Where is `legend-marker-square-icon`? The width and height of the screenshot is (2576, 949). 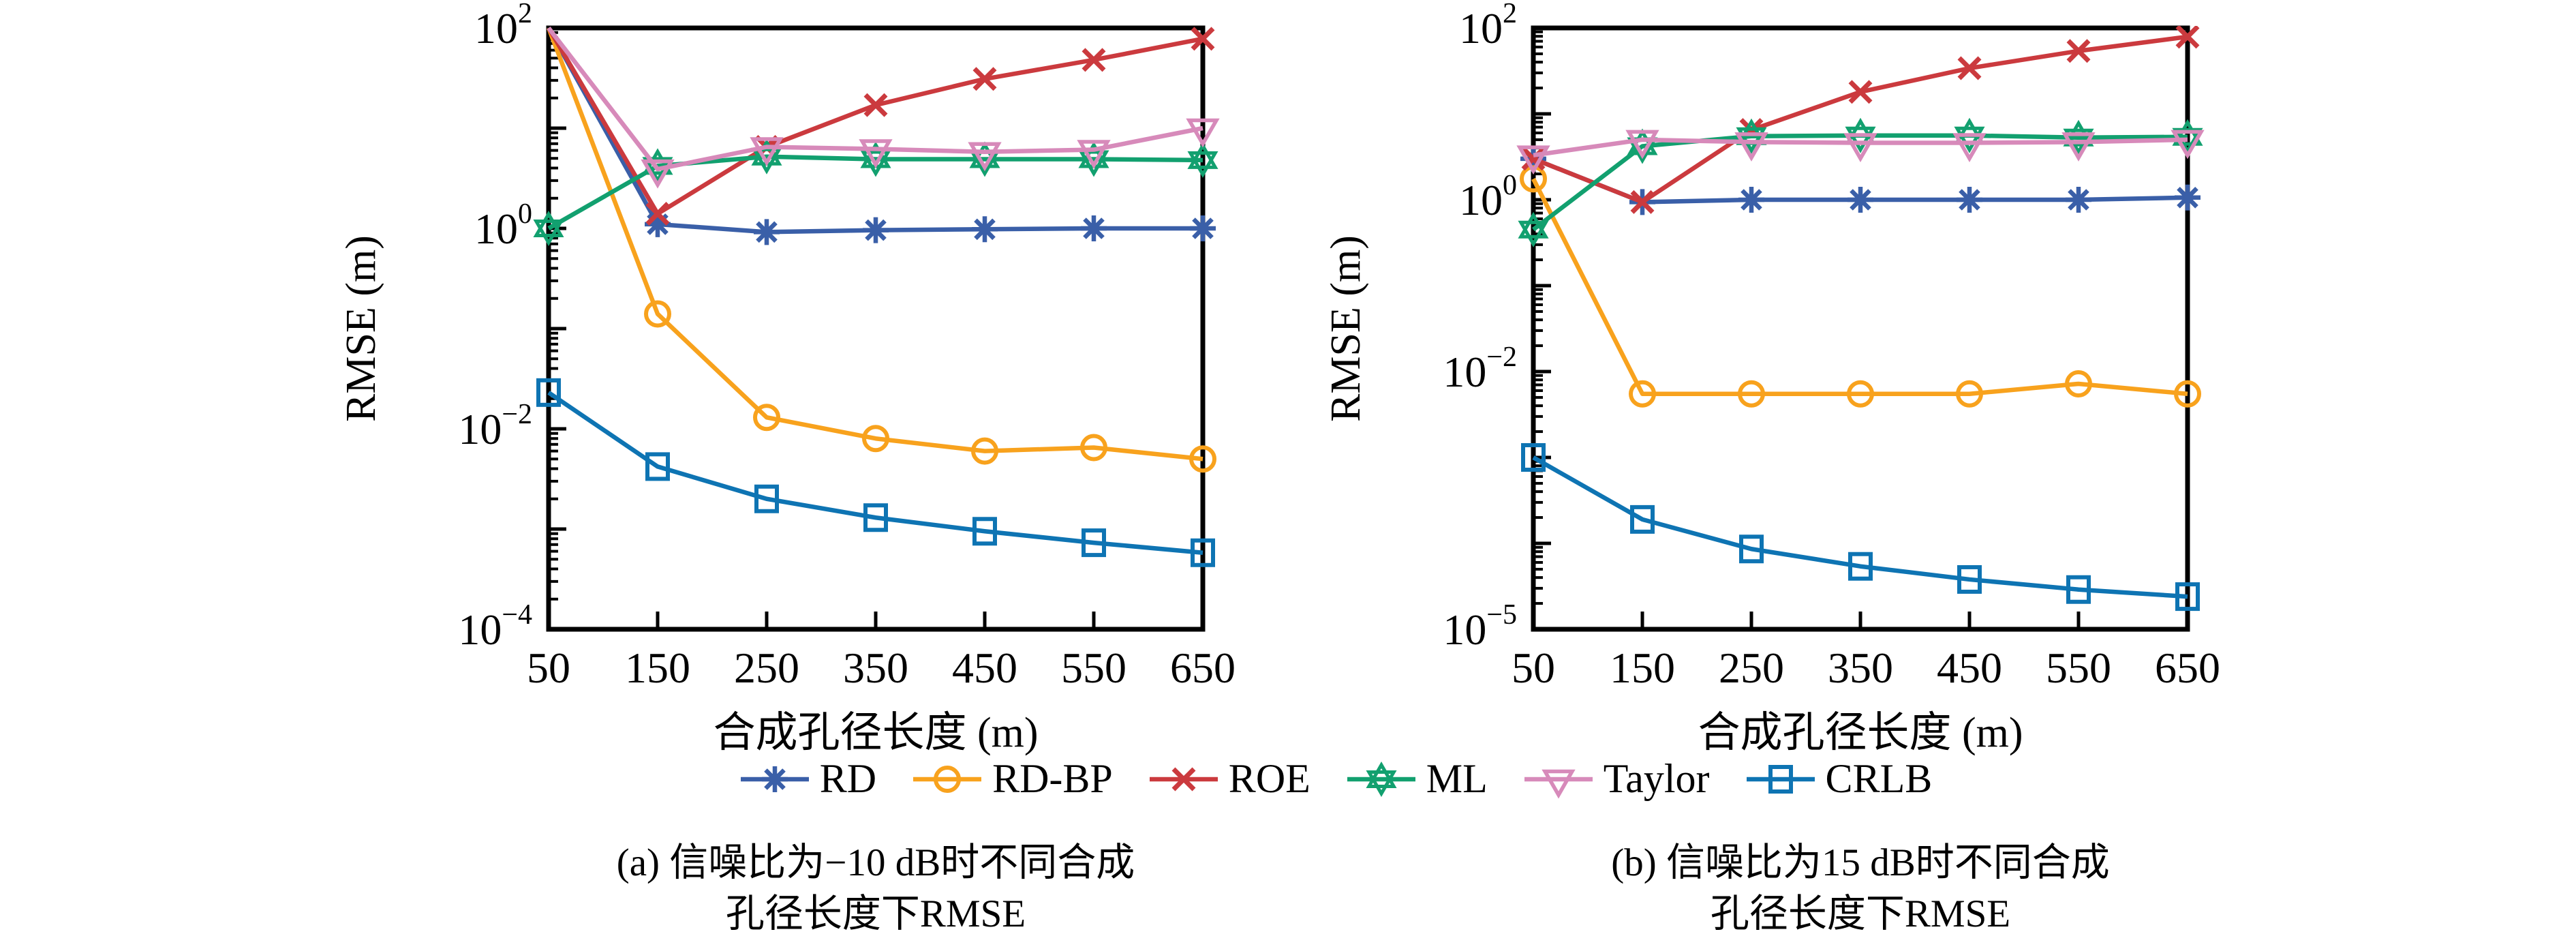 legend-marker-square-icon is located at coordinates (1780, 779).